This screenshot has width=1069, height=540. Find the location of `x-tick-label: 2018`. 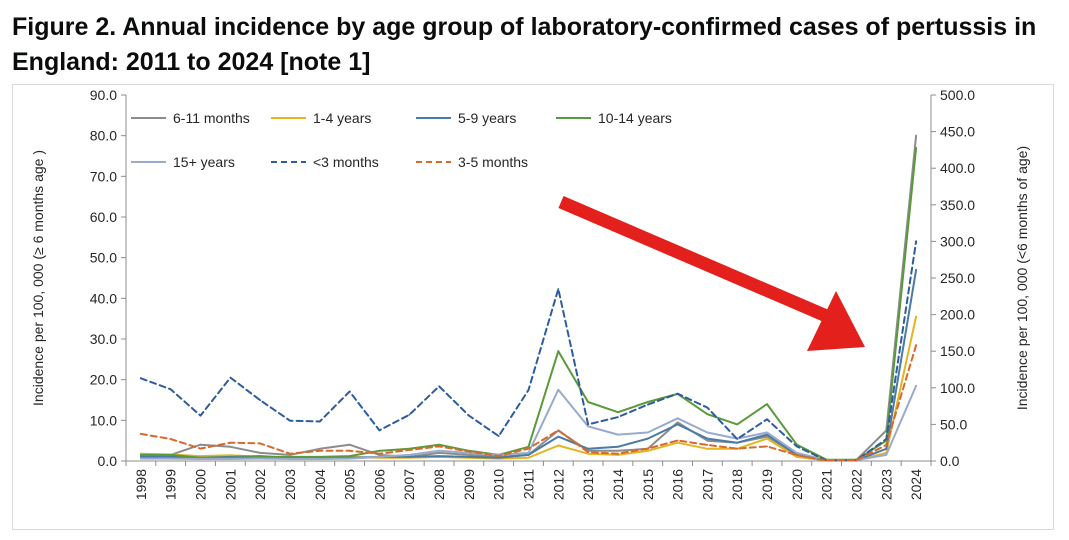

x-tick-label: 2018 is located at coordinates (737, 484).